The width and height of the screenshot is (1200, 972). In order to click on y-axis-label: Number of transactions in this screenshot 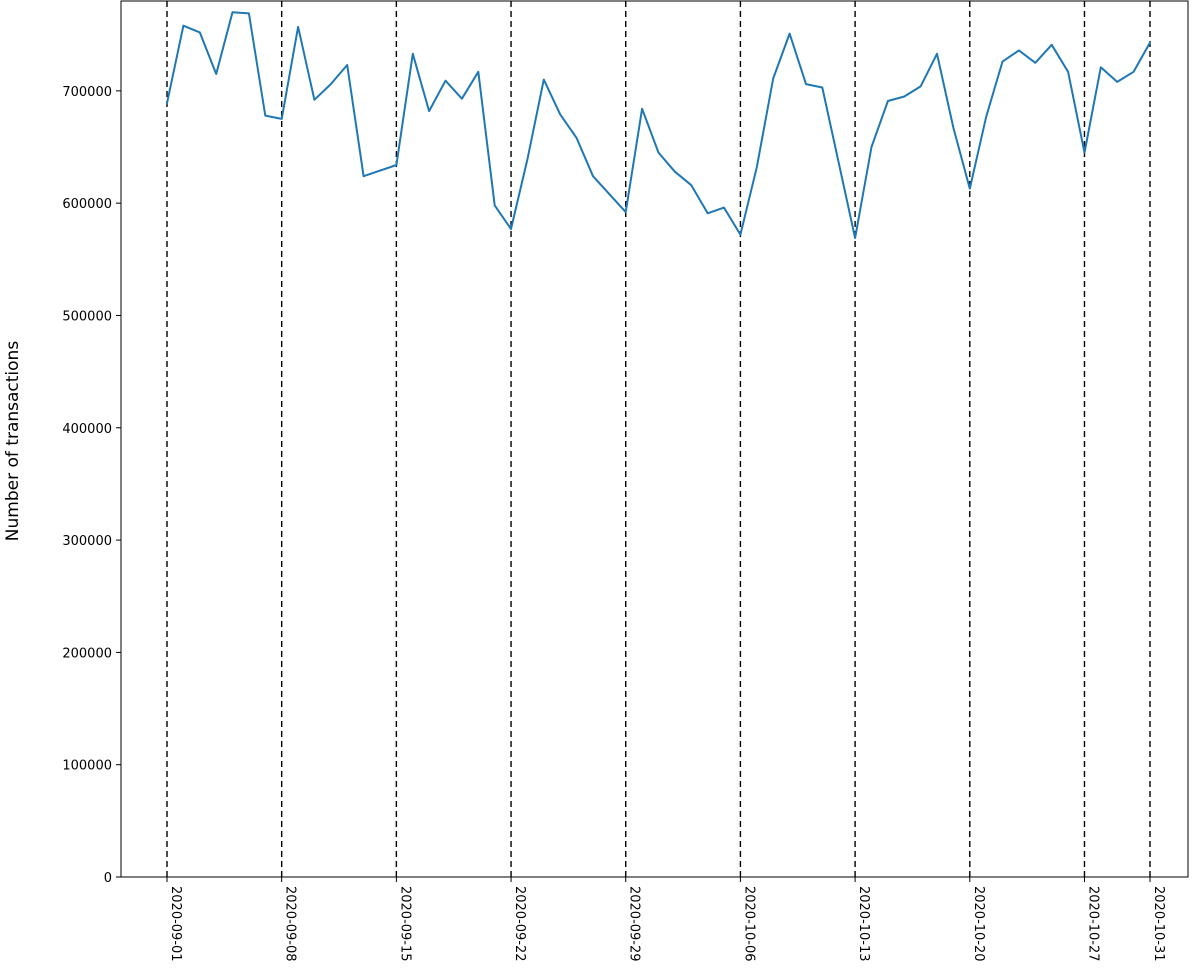, I will do `click(13, 441)`.